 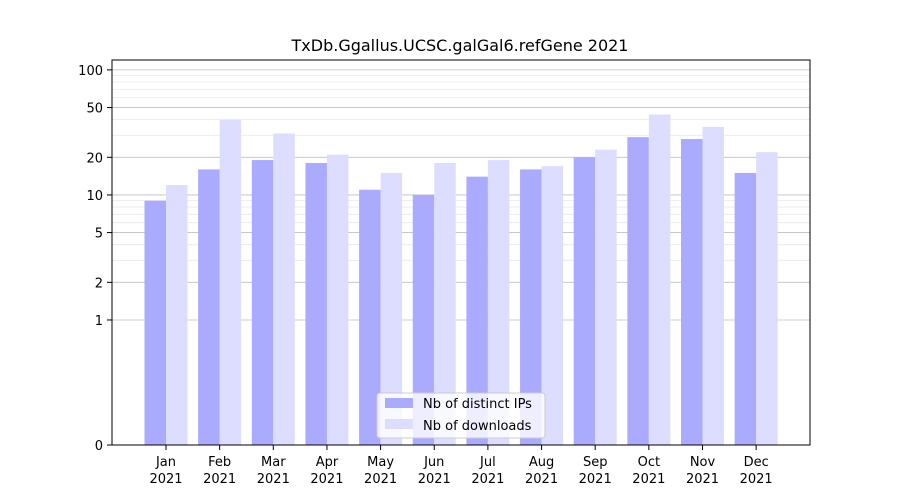 What do you see at coordinates (399, 424) in the screenshot?
I see `legend-swatch-downloads` at bounding box center [399, 424].